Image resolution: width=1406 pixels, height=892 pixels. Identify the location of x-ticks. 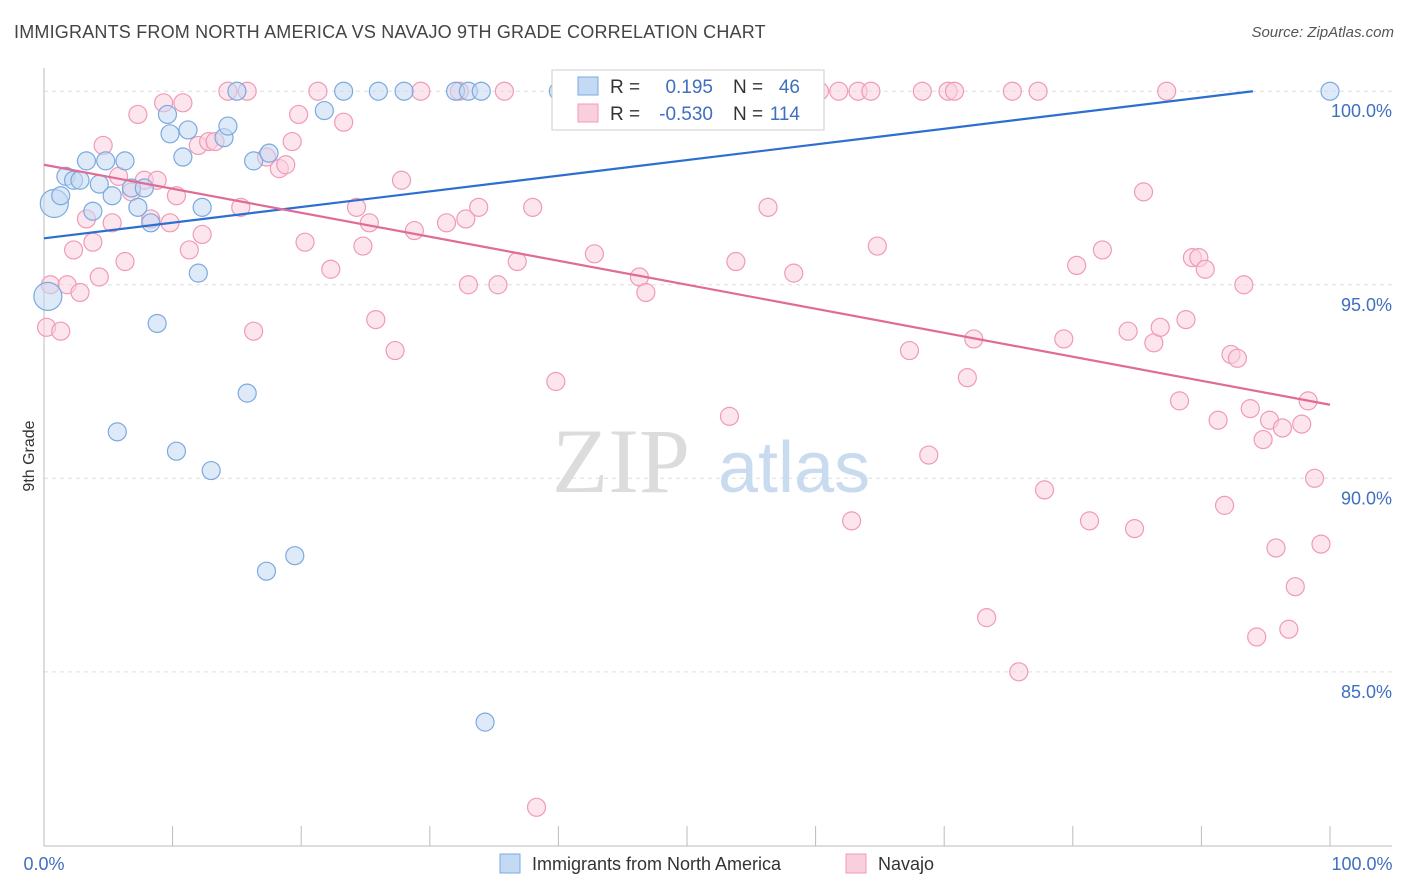
(687, 836).